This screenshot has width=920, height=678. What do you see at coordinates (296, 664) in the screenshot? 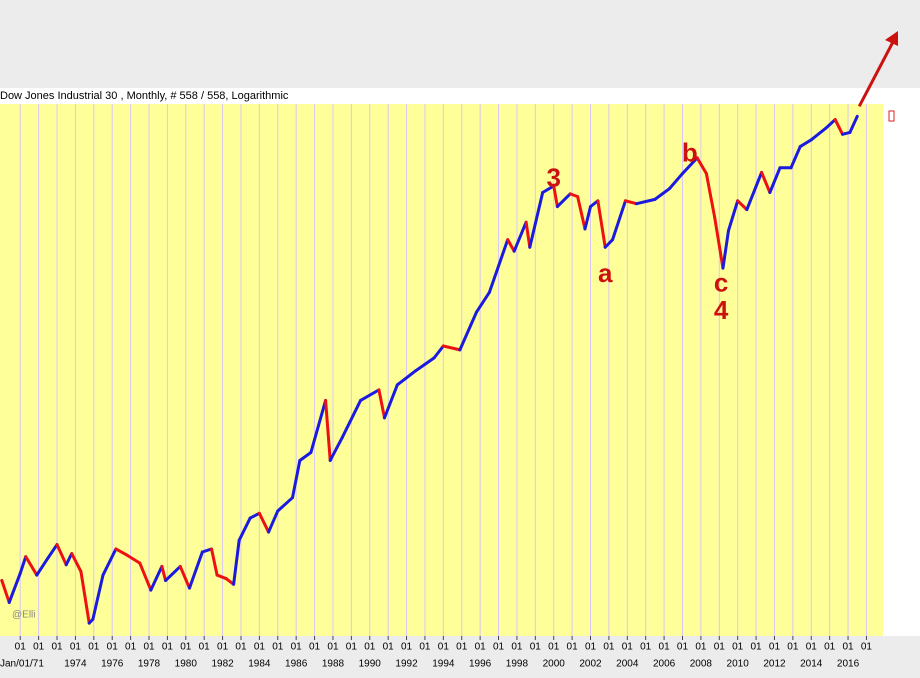
I see `x-year-label: 1986` at bounding box center [296, 664].